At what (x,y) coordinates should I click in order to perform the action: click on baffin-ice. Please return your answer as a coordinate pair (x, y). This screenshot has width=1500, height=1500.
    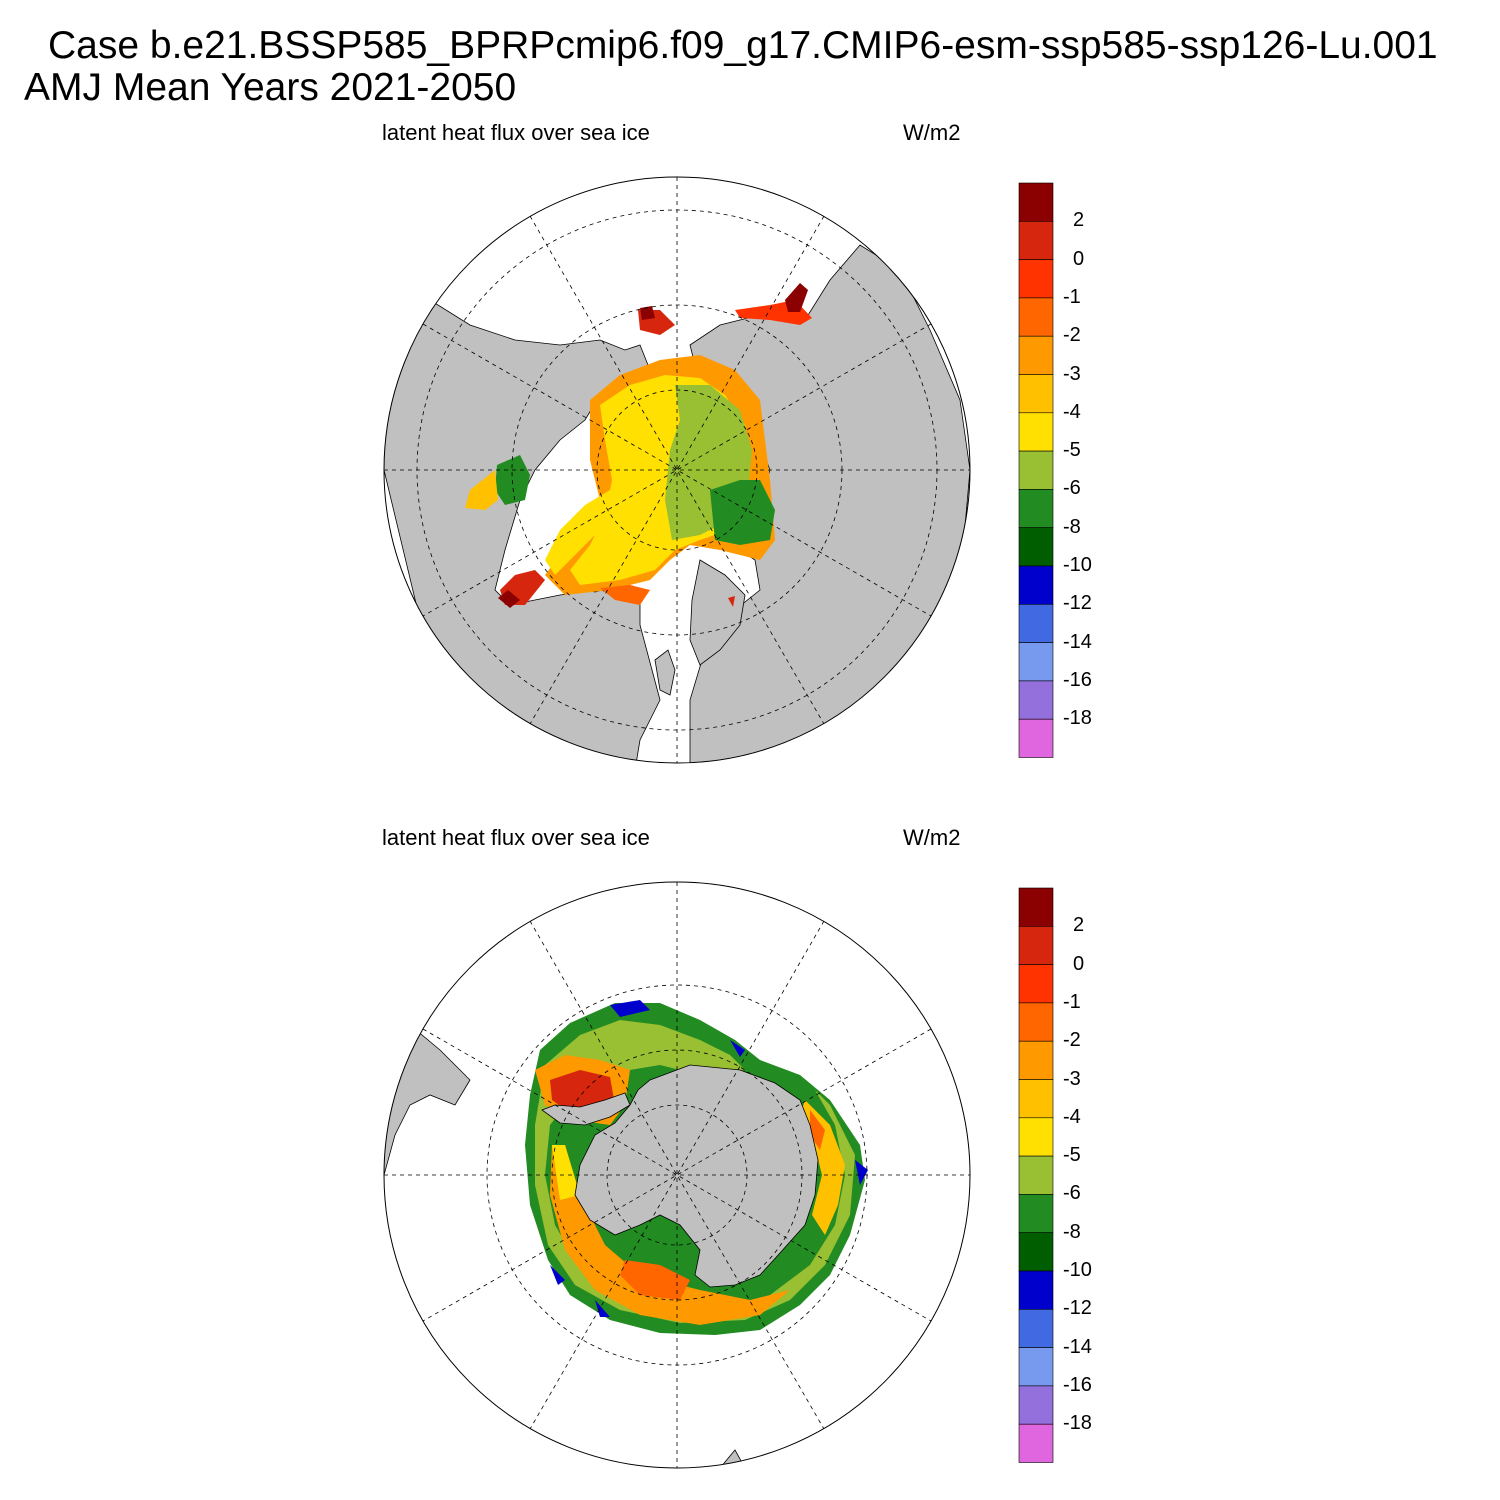
    Looking at the image, I should click on (581, 532).